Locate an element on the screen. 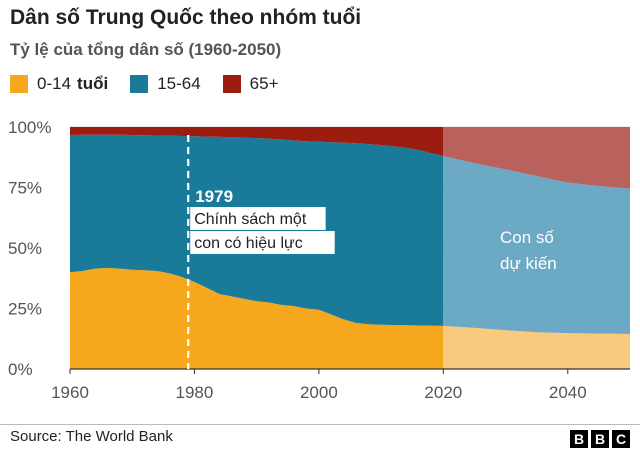  policy-year-label: 1979 is located at coordinates (214, 196).